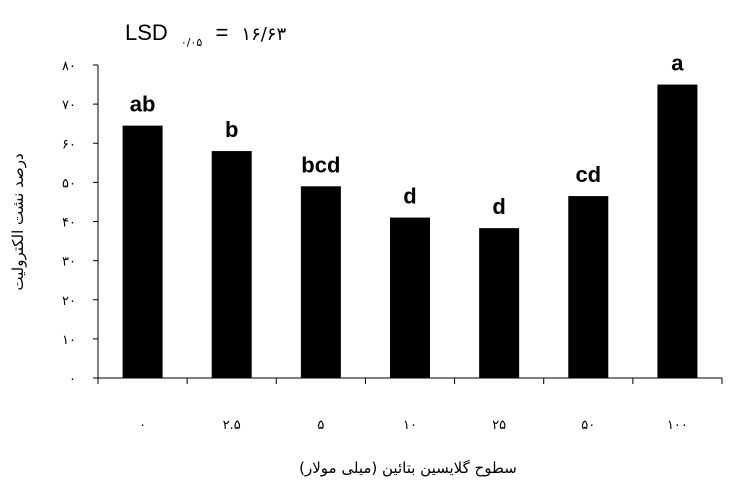 Image resolution: width=744 pixels, height=482 pixels. I want to click on y-tick-label: ٠, so click(72, 379).